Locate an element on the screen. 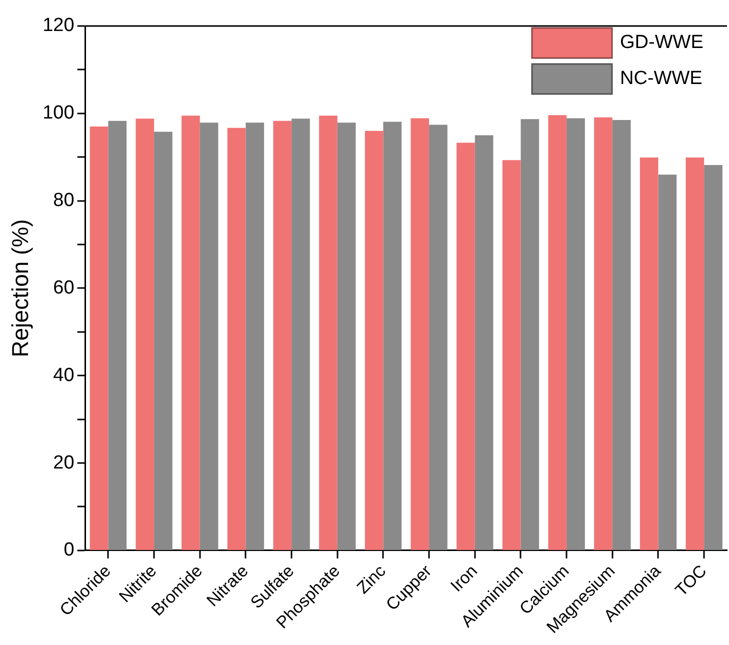  y-tick-label: 20 is located at coordinates (63, 463).